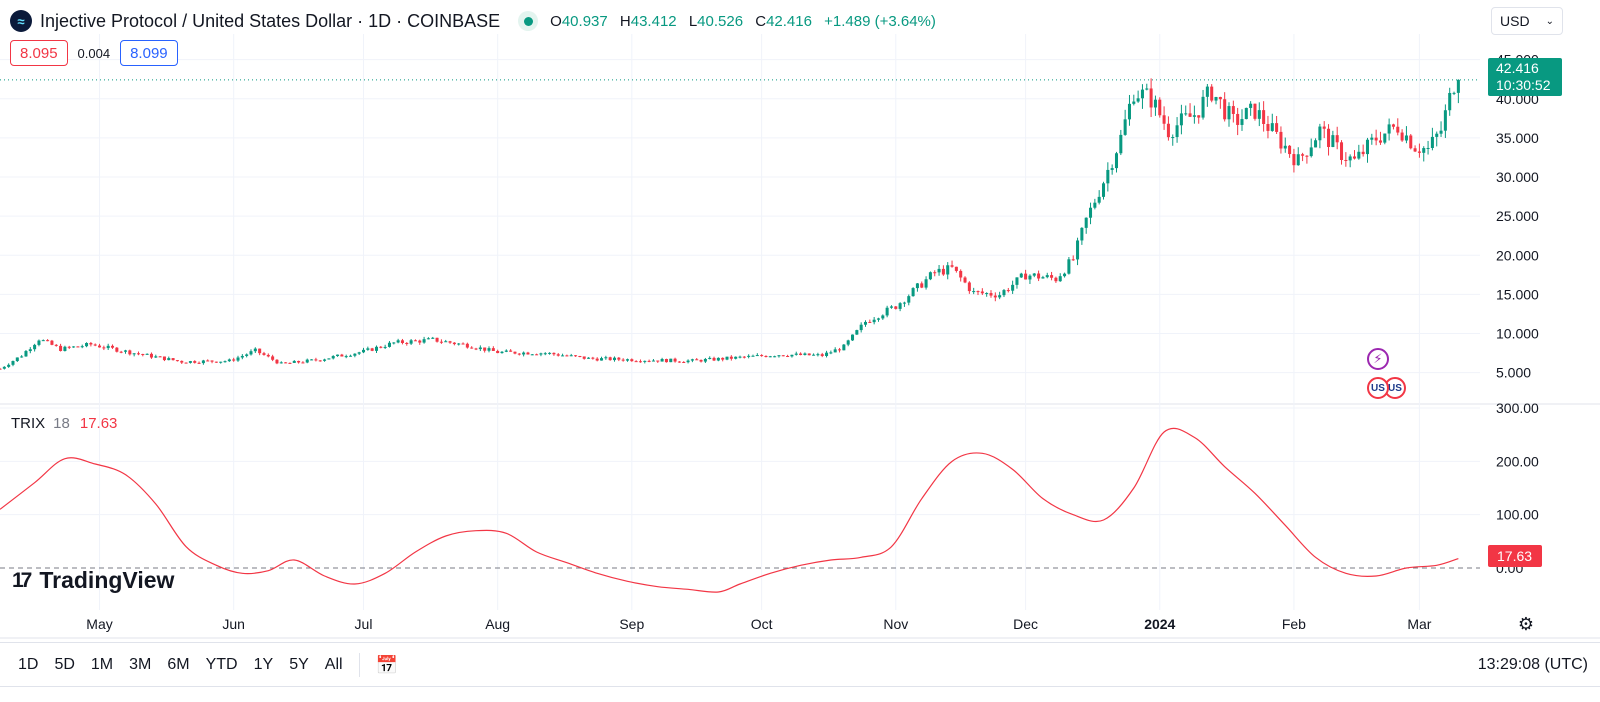  What do you see at coordinates (39, 53) in the screenshot?
I see `sell-price-button: 8.095` at bounding box center [39, 53].